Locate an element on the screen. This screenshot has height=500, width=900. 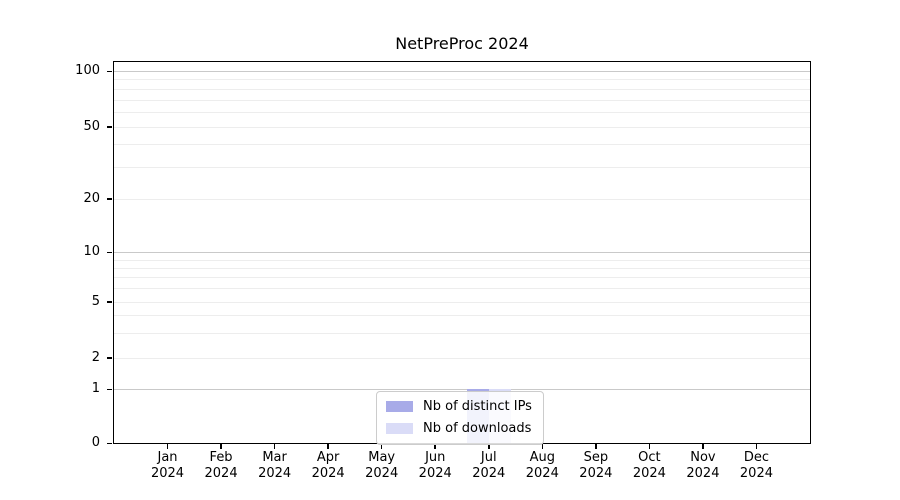
x-tick-label-feb: Feb 2024 is located at coordinates (221, 465).